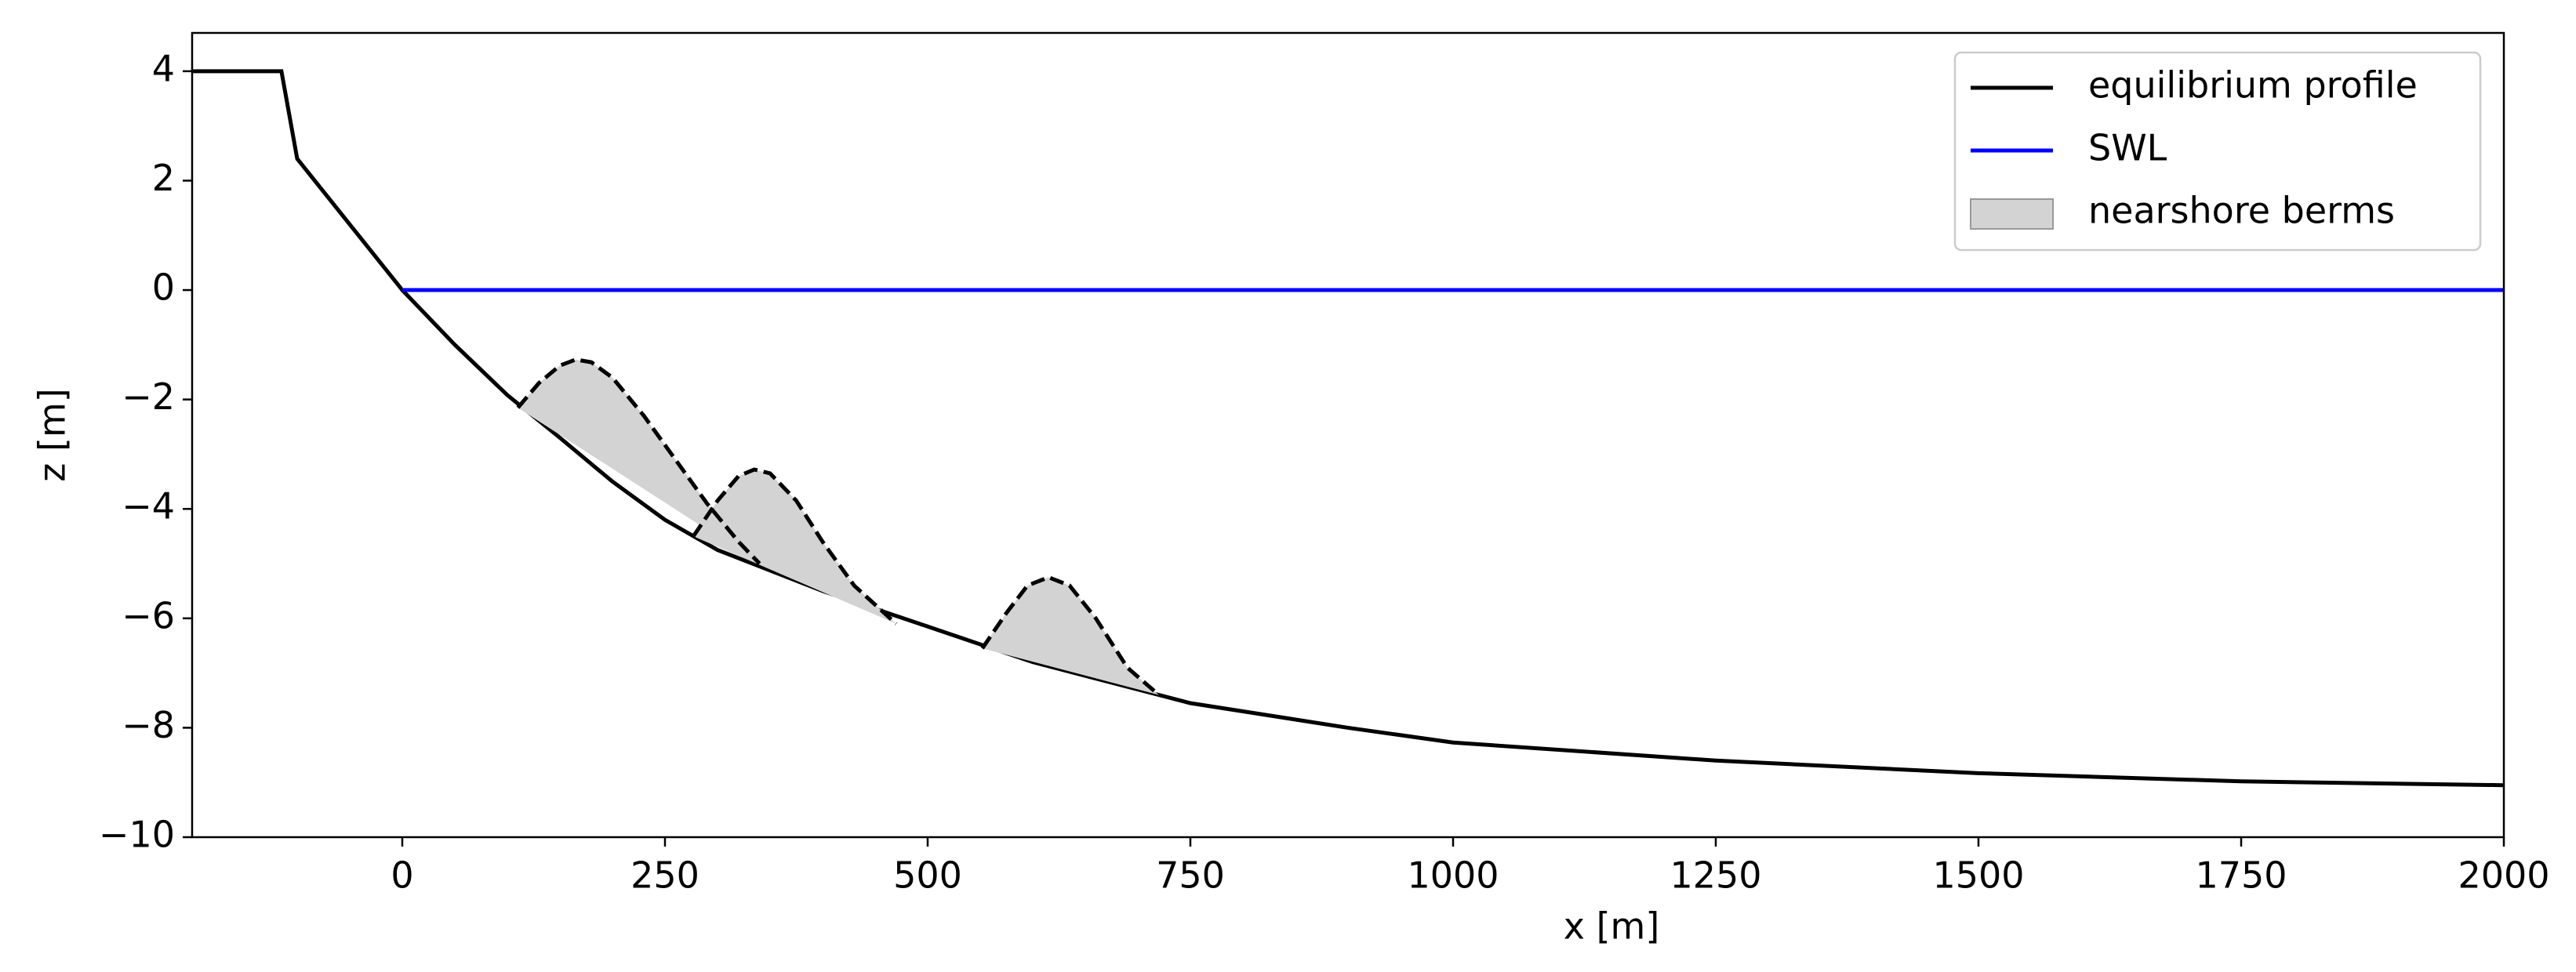 The height and width of the screenshot is (972, 2576). Describe the element at coordinates (2012, 214) in the screenshot. I see `legend-swatch` at that location.